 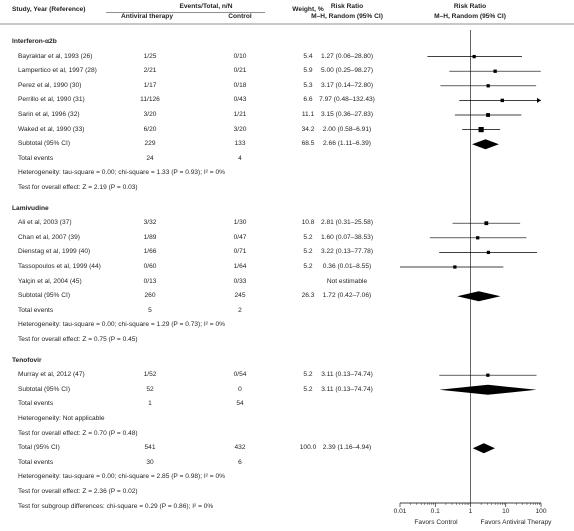 What do you see at coordinates (308, 100) in the screenshot?
I see `weight: 6.6` at bounding box center [308, 100].